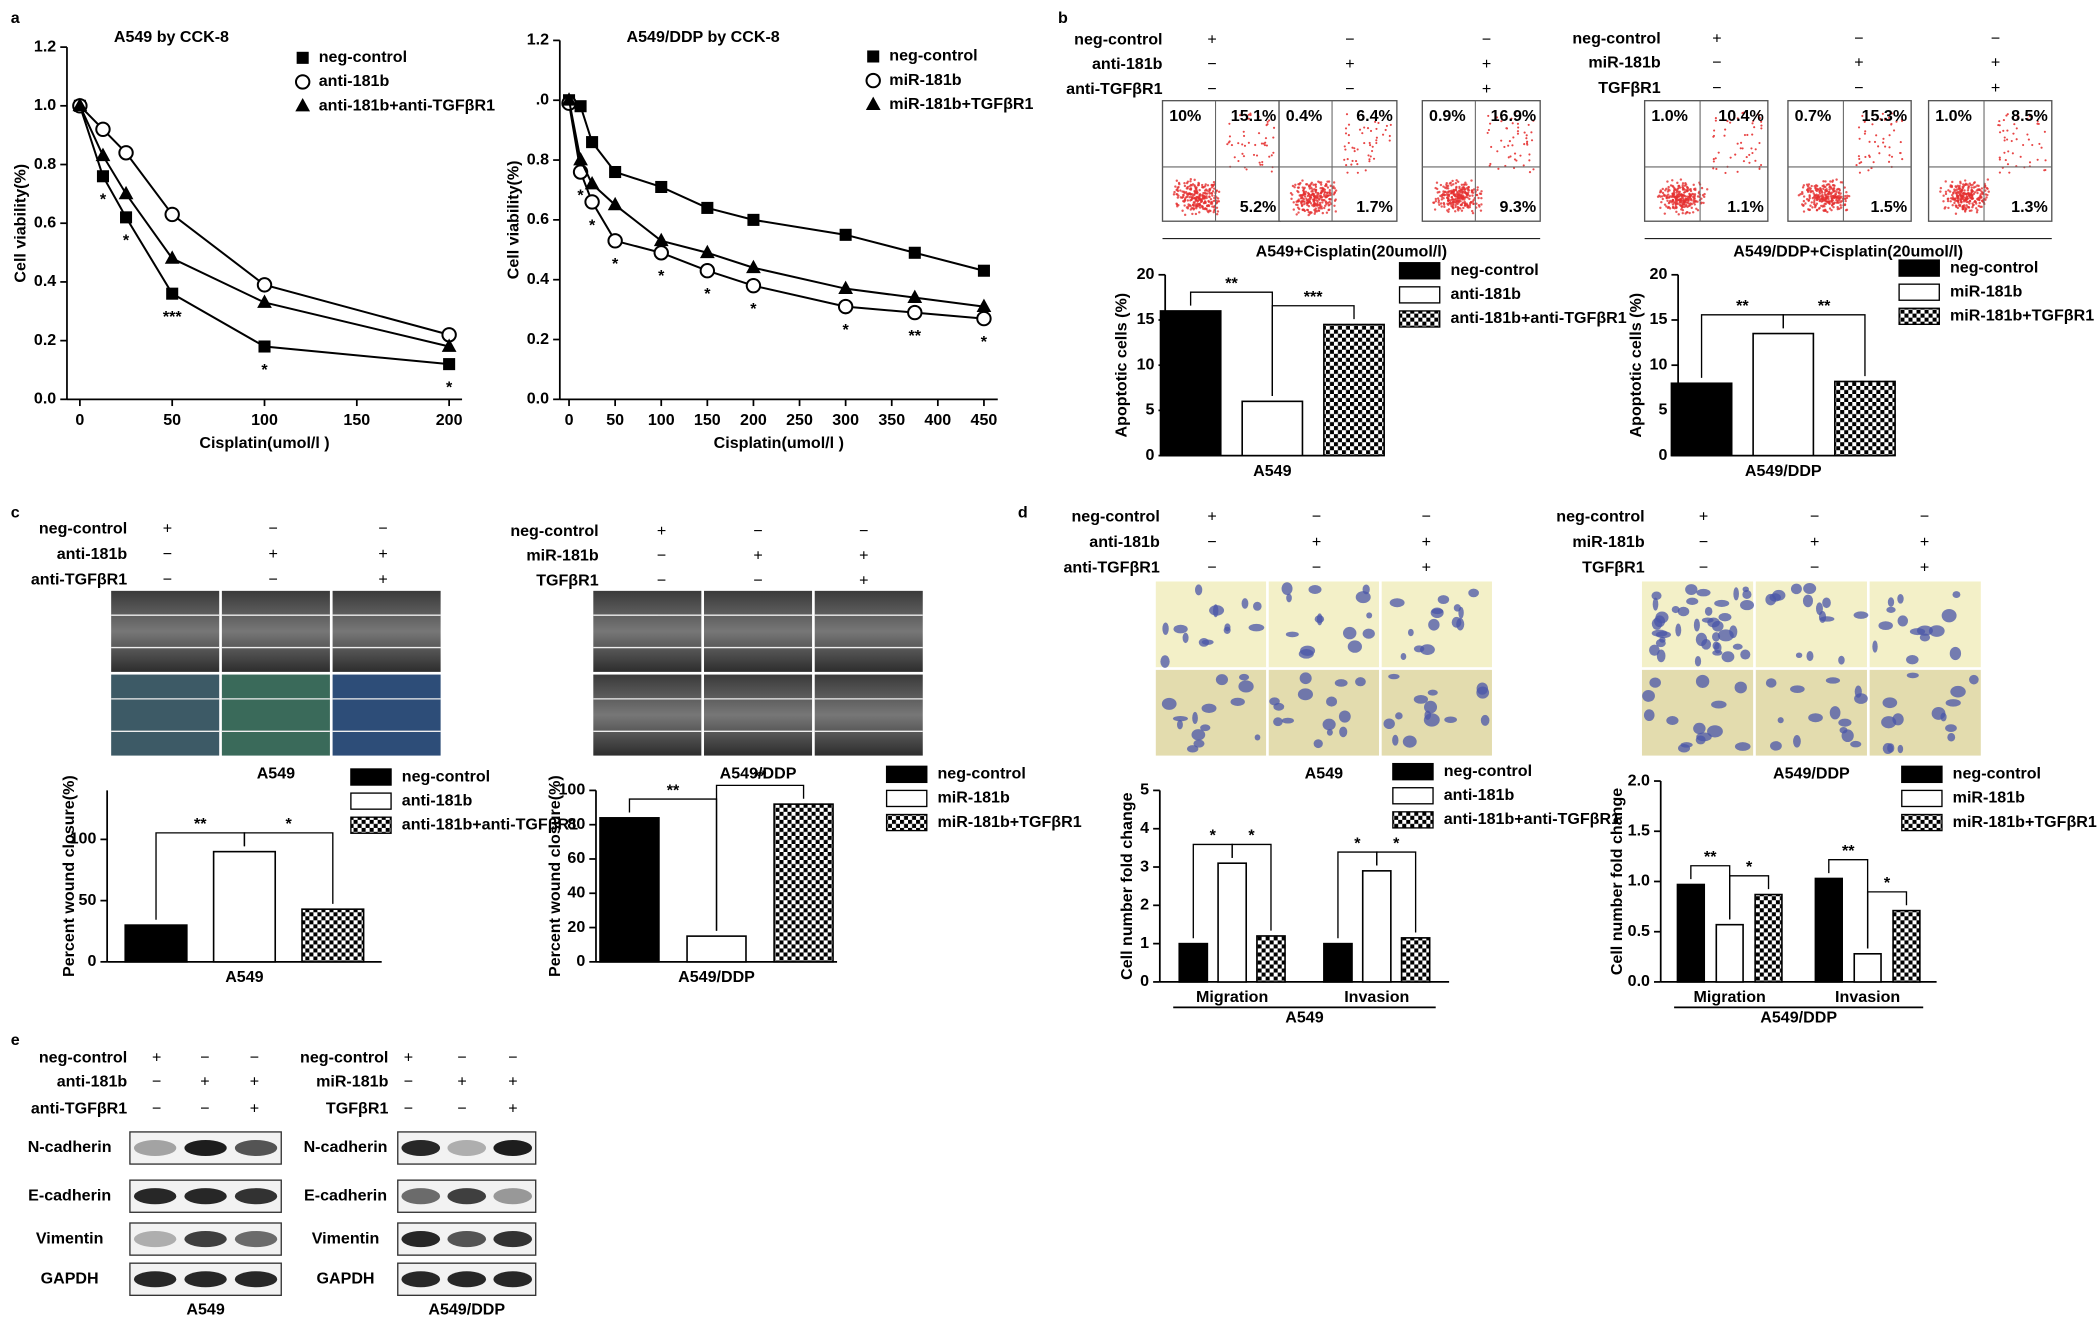 This screenshot has height=1321, width=2100. What do you see at coordinates (45, 340) in the screenshot?
I see `y-tick-label: 0.2` at bounding box center [45, 340].